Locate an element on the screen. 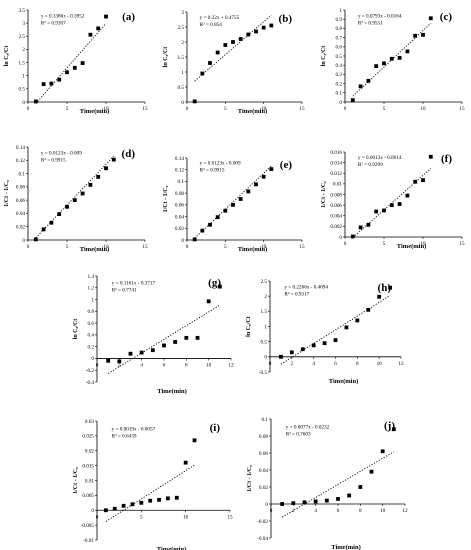  y-tick-label: -0.01 is located at coordinates (88, 541).